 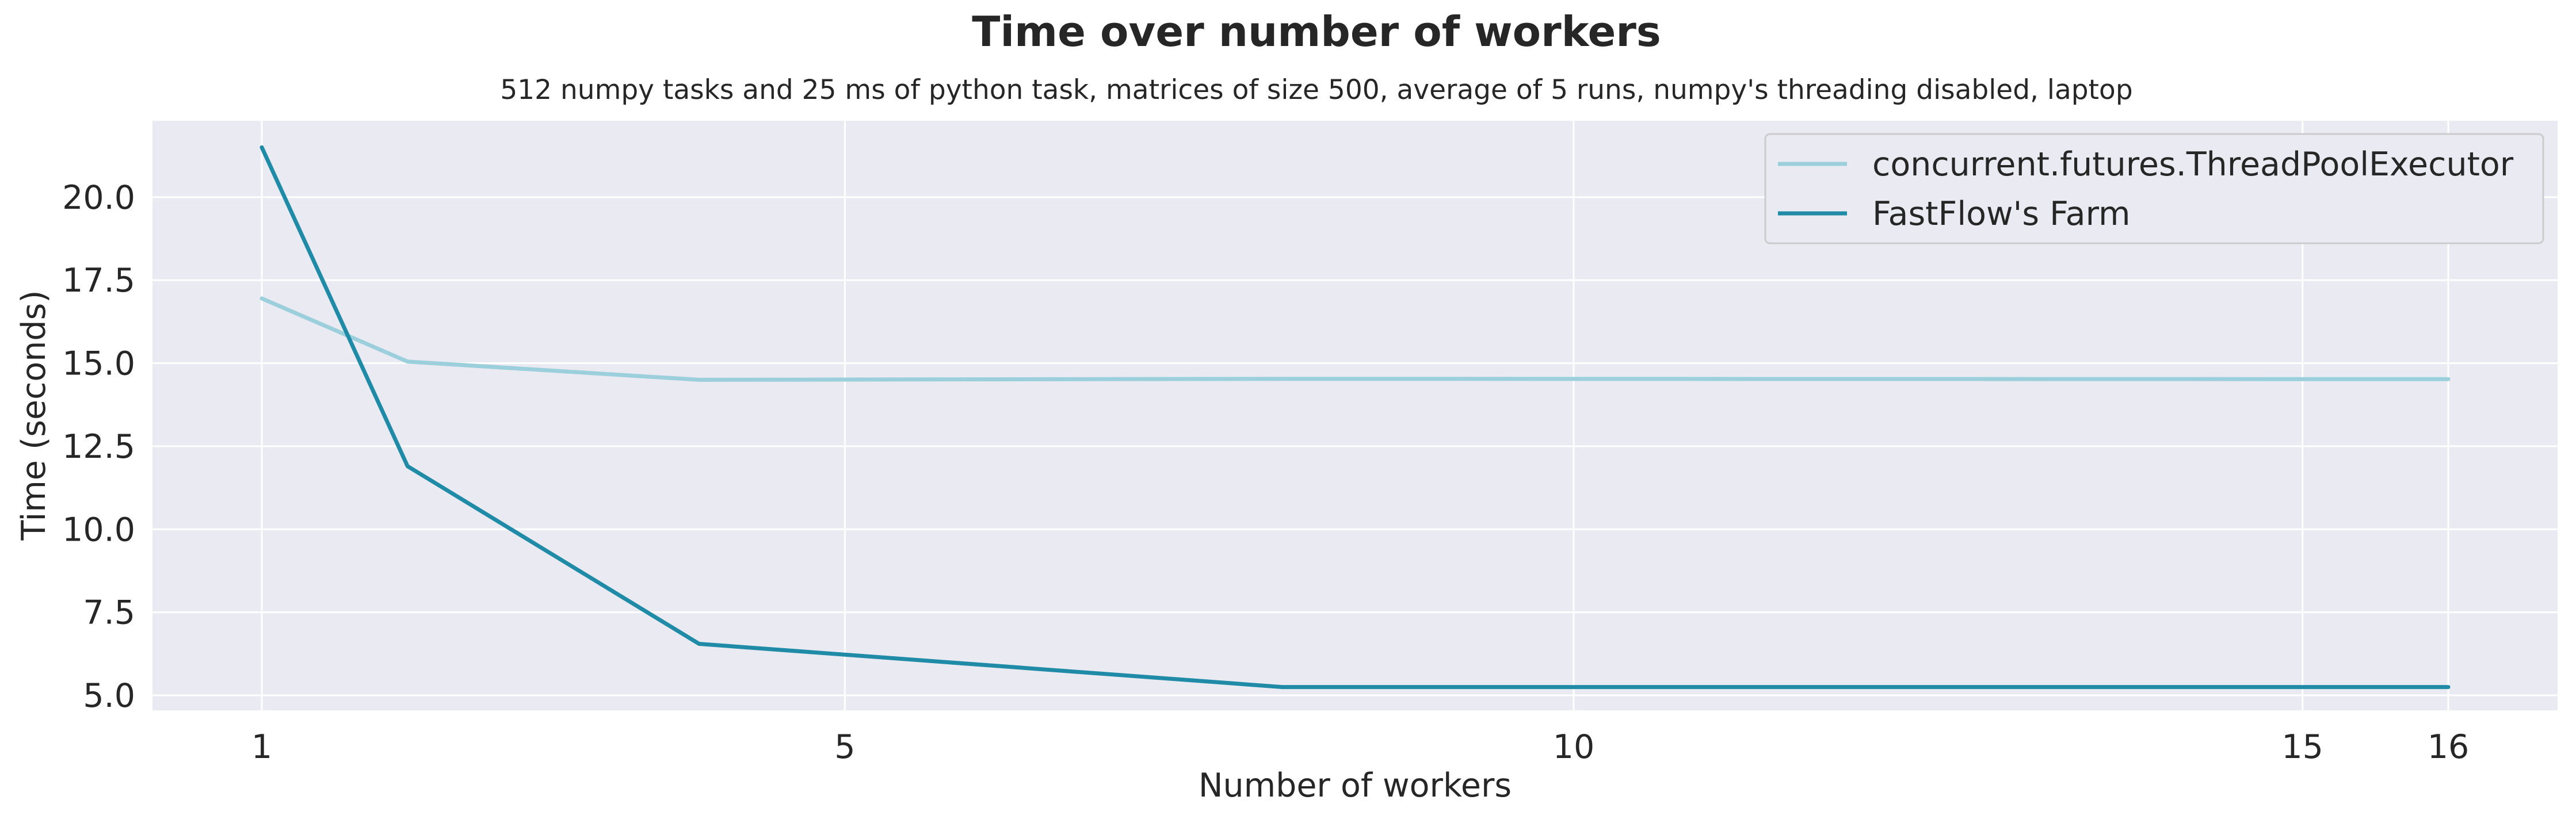 I want to click on legend-box, so click(x=2154, y=188).